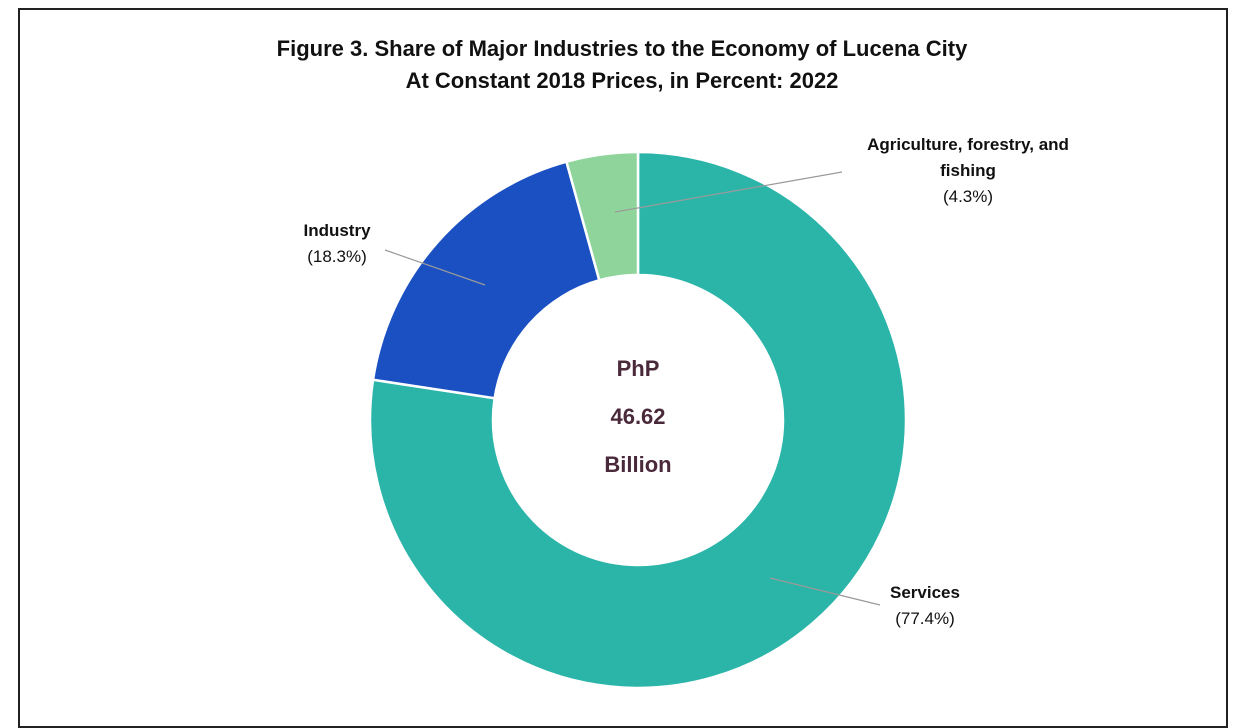 Image resolution: width=1244 pixels, height=728 pixels. Describe the element at coordinates (337, 244) in the screenshot. I see `data-label: Industry (18.3%)` at that location.